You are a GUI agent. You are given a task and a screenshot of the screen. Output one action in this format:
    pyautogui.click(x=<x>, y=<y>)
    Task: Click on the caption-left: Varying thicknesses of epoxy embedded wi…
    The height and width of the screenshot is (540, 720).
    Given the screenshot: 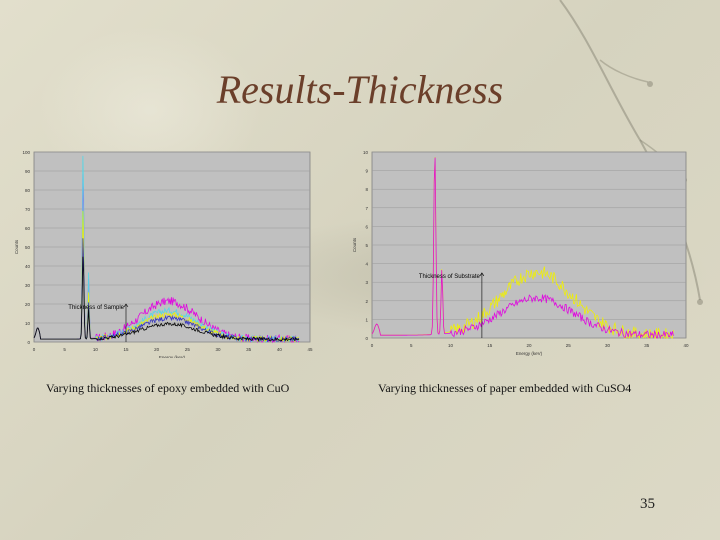 What is the action you would take?
    pyautogui.click(x=168, y=388)
    